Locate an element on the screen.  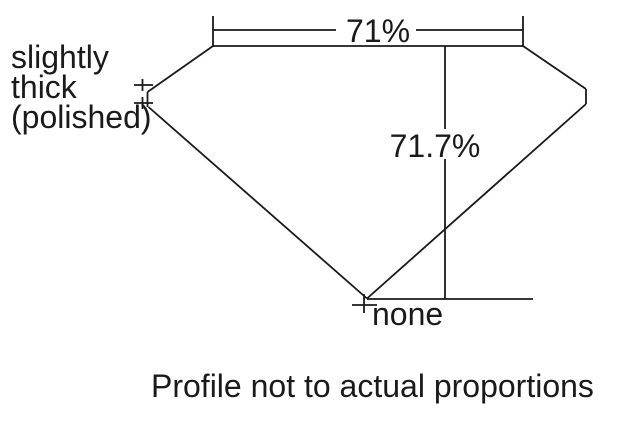
proportions-footnote: Profile not to actual proportions is located at coordinates (372, 386).